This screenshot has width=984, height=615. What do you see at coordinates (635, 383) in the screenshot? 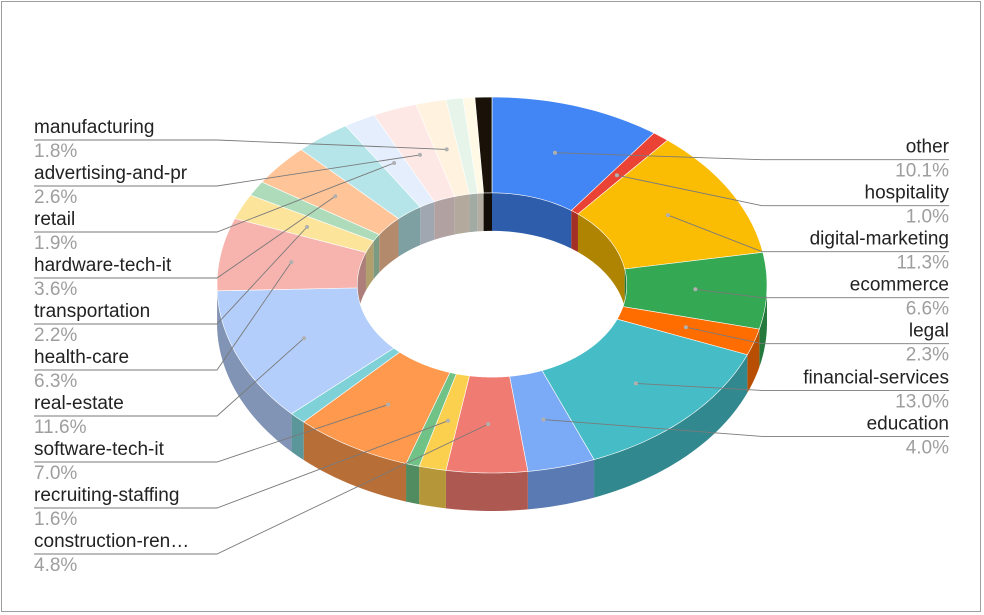
I see `leader-dot-financial-services` at bounding box center [635, 383].